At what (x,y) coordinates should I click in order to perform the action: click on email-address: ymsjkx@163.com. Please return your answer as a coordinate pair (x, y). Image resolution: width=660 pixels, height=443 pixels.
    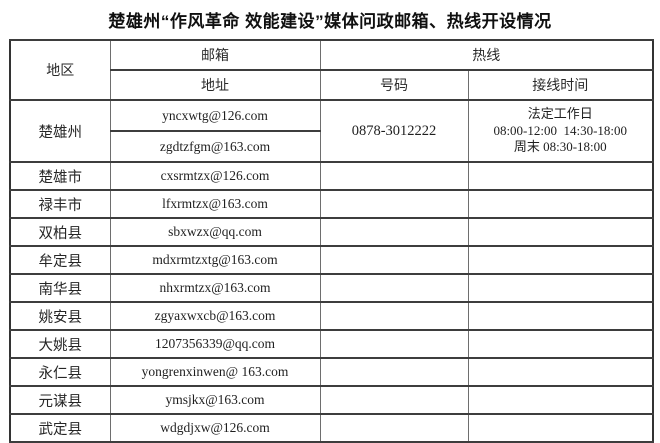
    Looking at the image, I should click on (215, 400).